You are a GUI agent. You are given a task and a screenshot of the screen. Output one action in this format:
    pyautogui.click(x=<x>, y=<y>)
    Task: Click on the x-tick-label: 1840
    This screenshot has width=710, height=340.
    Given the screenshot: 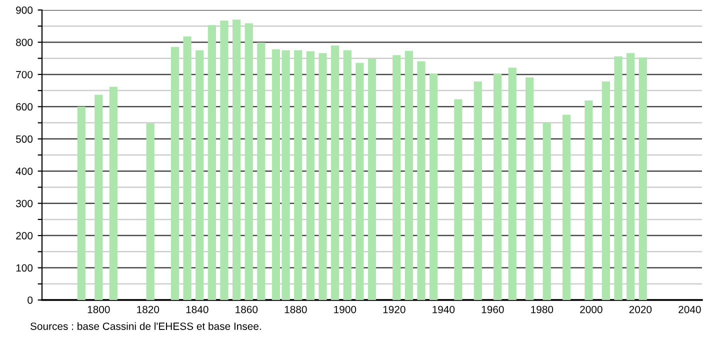 What is the action you would take?
    pyautogui.click(x=197, y=310)
    